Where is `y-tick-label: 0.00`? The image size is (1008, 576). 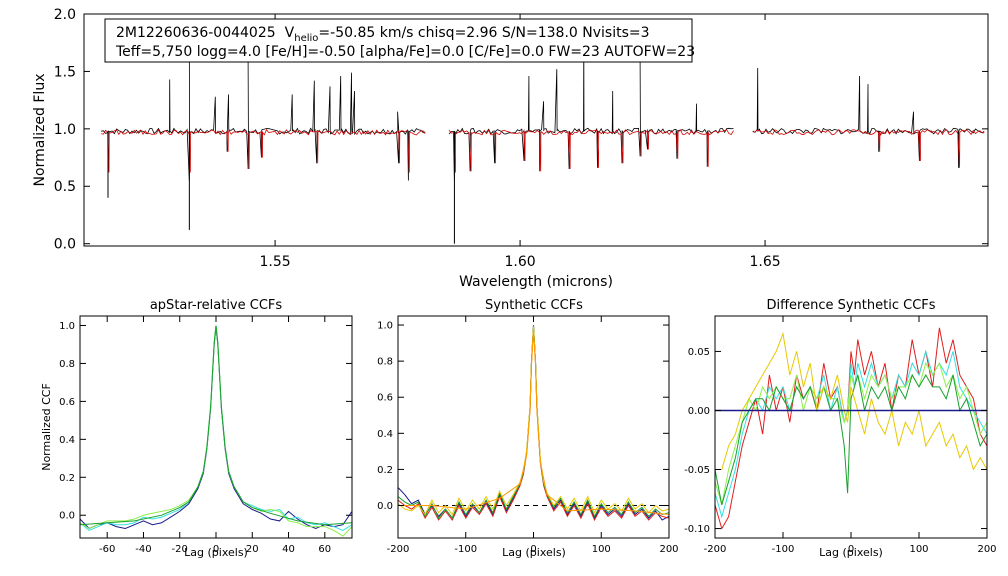 y-tick-label: 0.00 is located at coordinates (699, 411).